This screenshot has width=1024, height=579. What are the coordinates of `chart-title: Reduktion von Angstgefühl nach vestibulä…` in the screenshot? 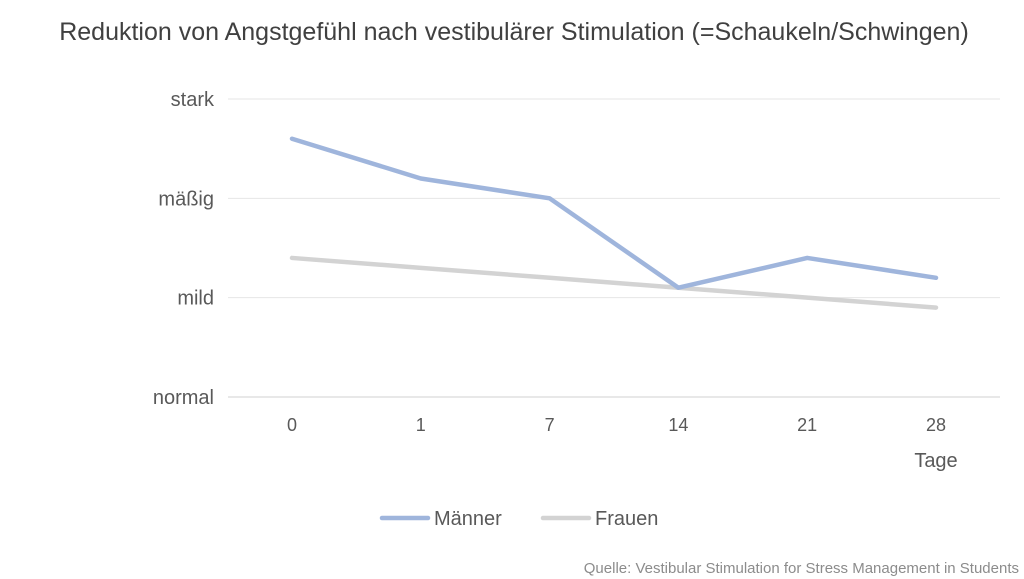 It's located at (514, 32).